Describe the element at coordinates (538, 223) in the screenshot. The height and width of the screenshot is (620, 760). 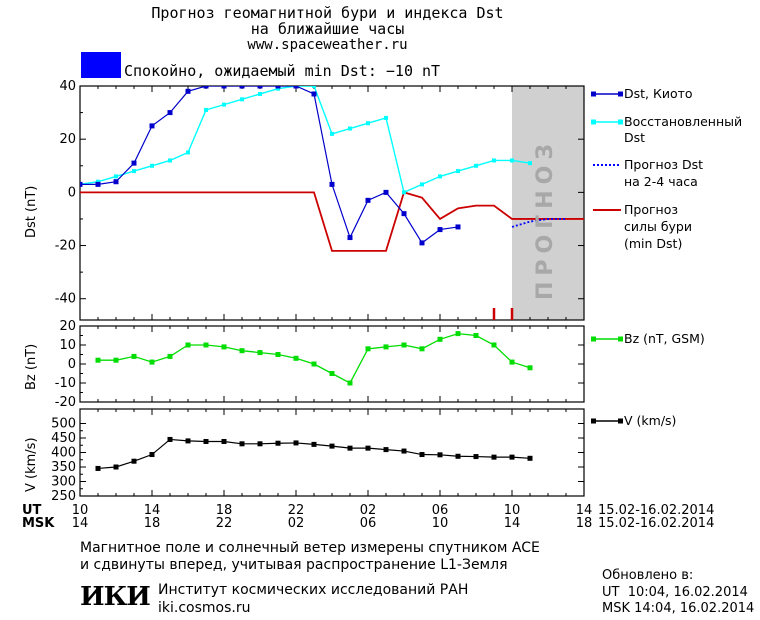
I see `dst-forecast-series` at that location.